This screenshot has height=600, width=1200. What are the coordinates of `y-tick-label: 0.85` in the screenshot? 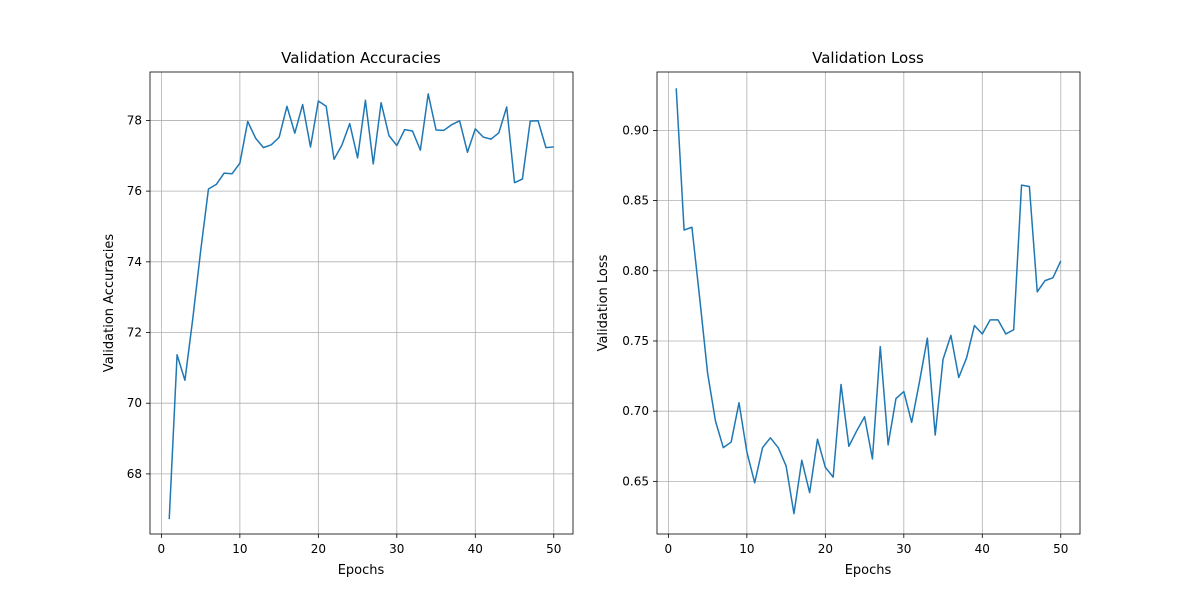 It's located at (635, 201).